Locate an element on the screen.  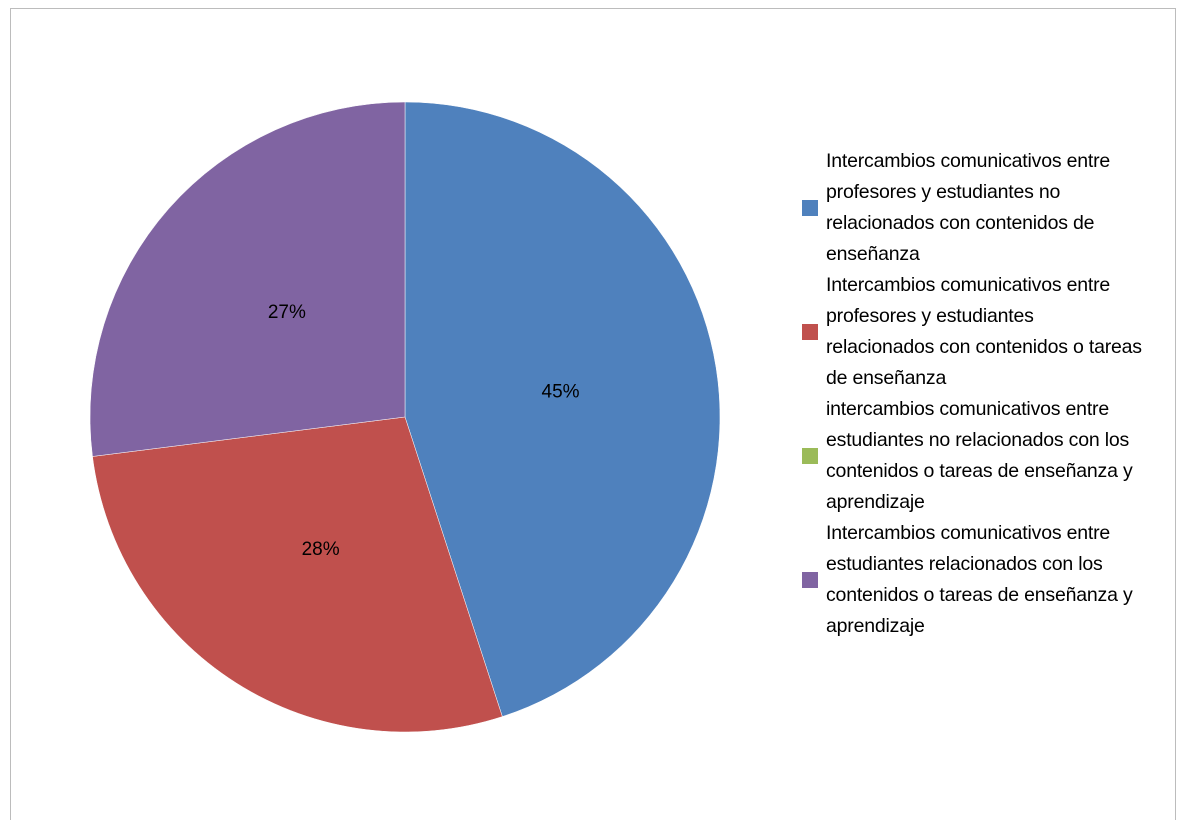
data-label: 45% is located at coordinates (561, 391).